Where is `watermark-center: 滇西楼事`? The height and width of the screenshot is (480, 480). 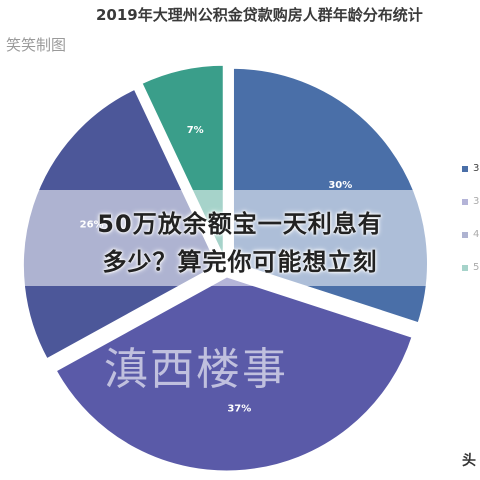 watermark-center: 滇西楼事 is located at coordinates (196, 369).